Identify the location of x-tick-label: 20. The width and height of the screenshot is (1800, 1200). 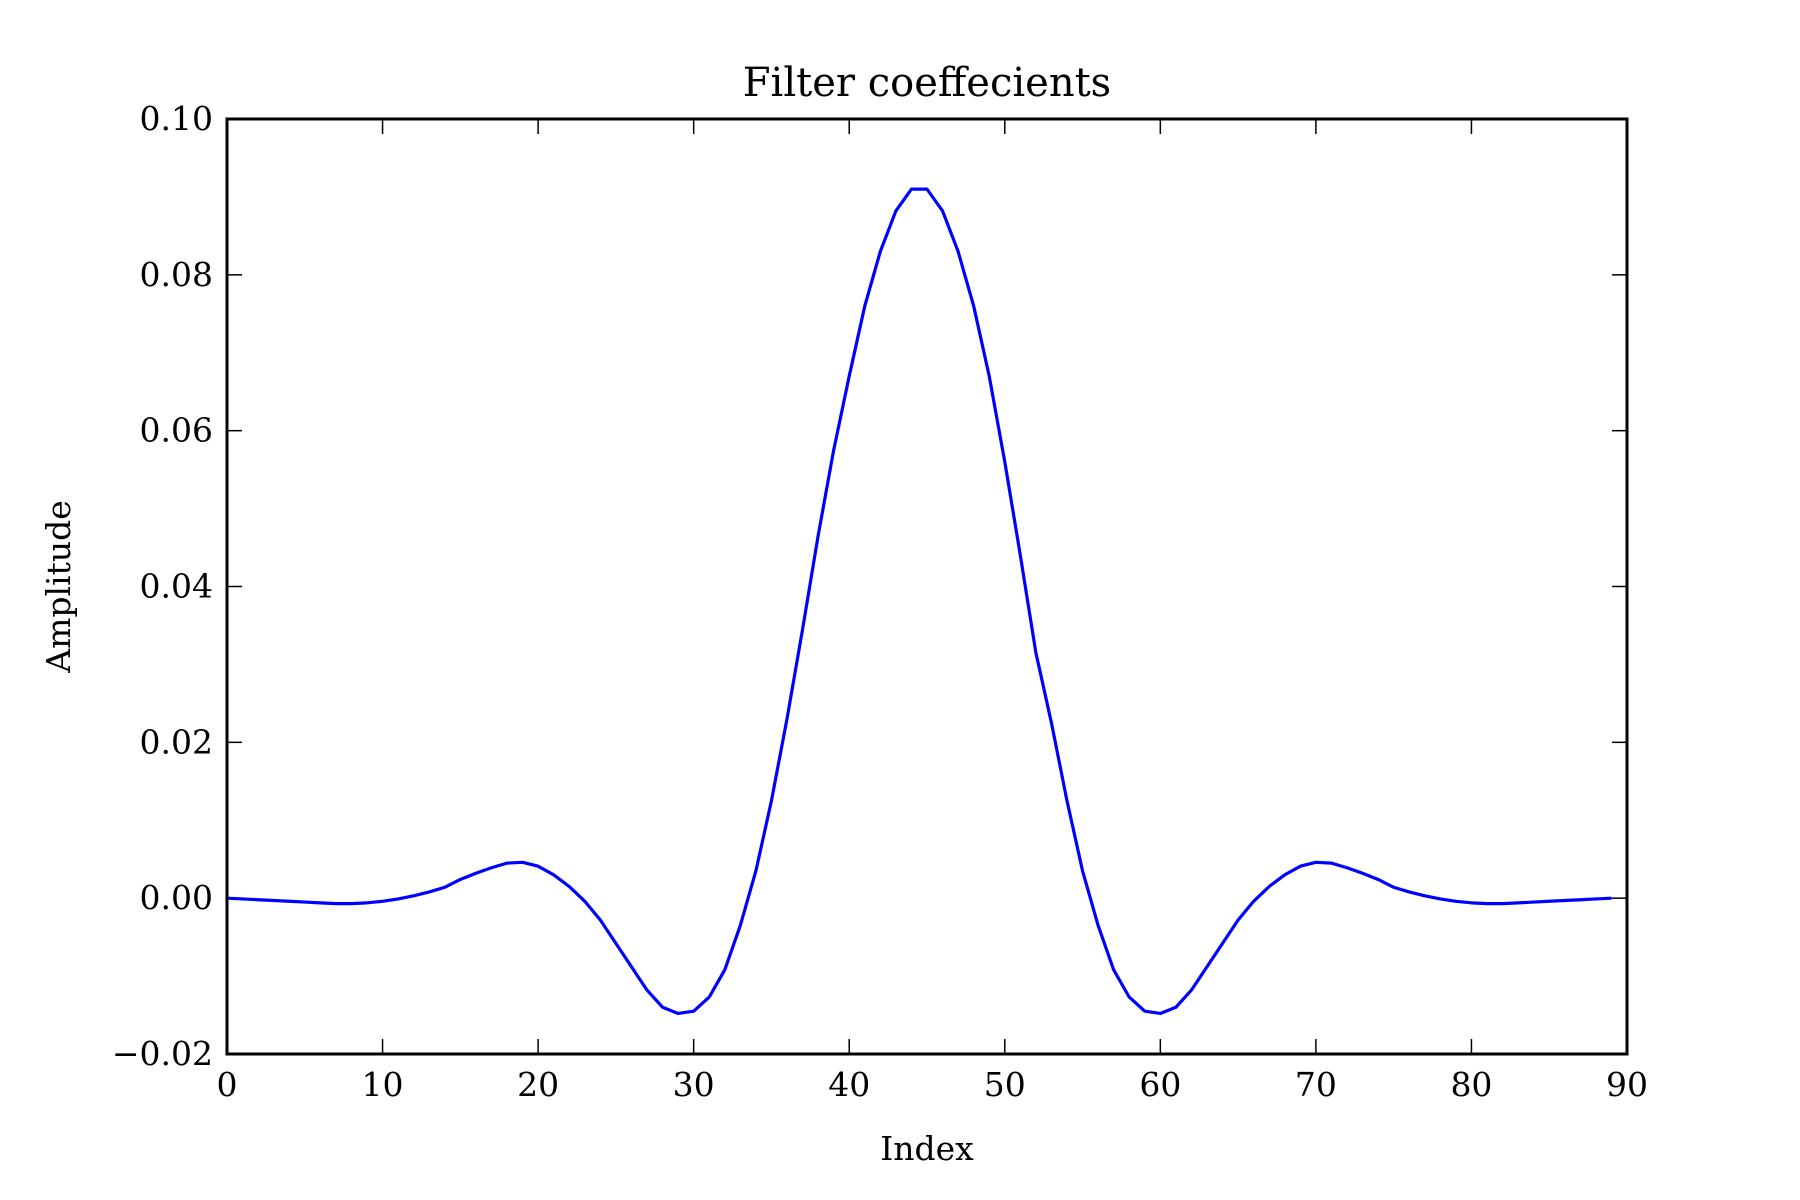
(538, 1084).